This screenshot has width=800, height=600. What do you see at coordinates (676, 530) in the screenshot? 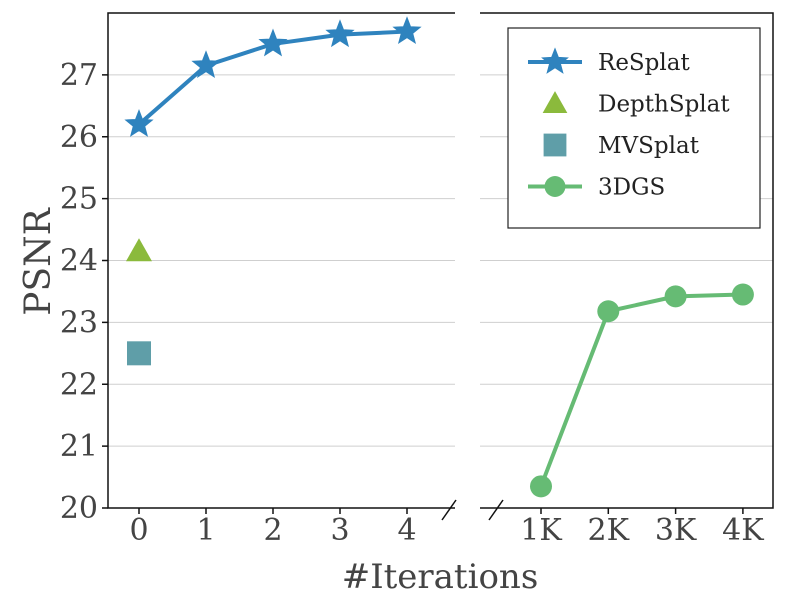
I see `x-tick-label: 3K` at bounding box center [676, 530].